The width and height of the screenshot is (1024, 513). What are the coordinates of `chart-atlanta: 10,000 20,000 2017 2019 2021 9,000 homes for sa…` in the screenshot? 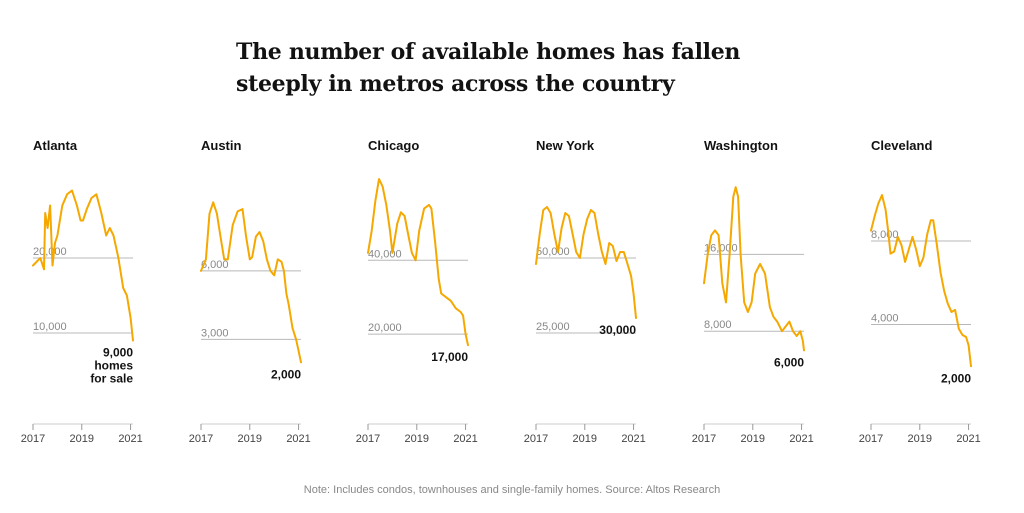 It's located at (82, 317).